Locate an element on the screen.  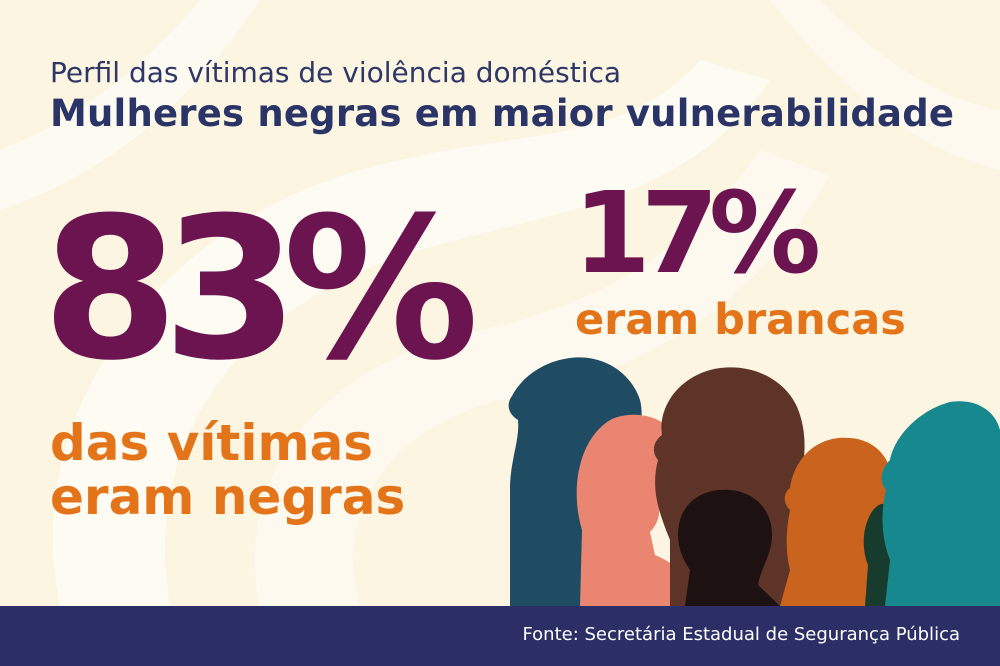
stat-black-label: das vítimas eram negras is located at coordinates (227, 470).